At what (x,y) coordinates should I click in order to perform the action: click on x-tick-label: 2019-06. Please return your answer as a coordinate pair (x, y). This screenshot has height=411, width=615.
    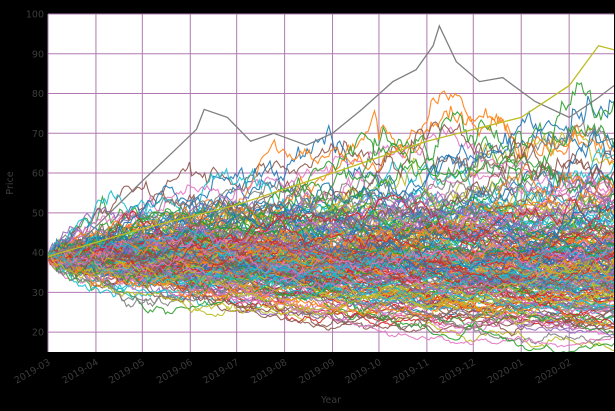
    Looking at the image, I should click on (175, 371).